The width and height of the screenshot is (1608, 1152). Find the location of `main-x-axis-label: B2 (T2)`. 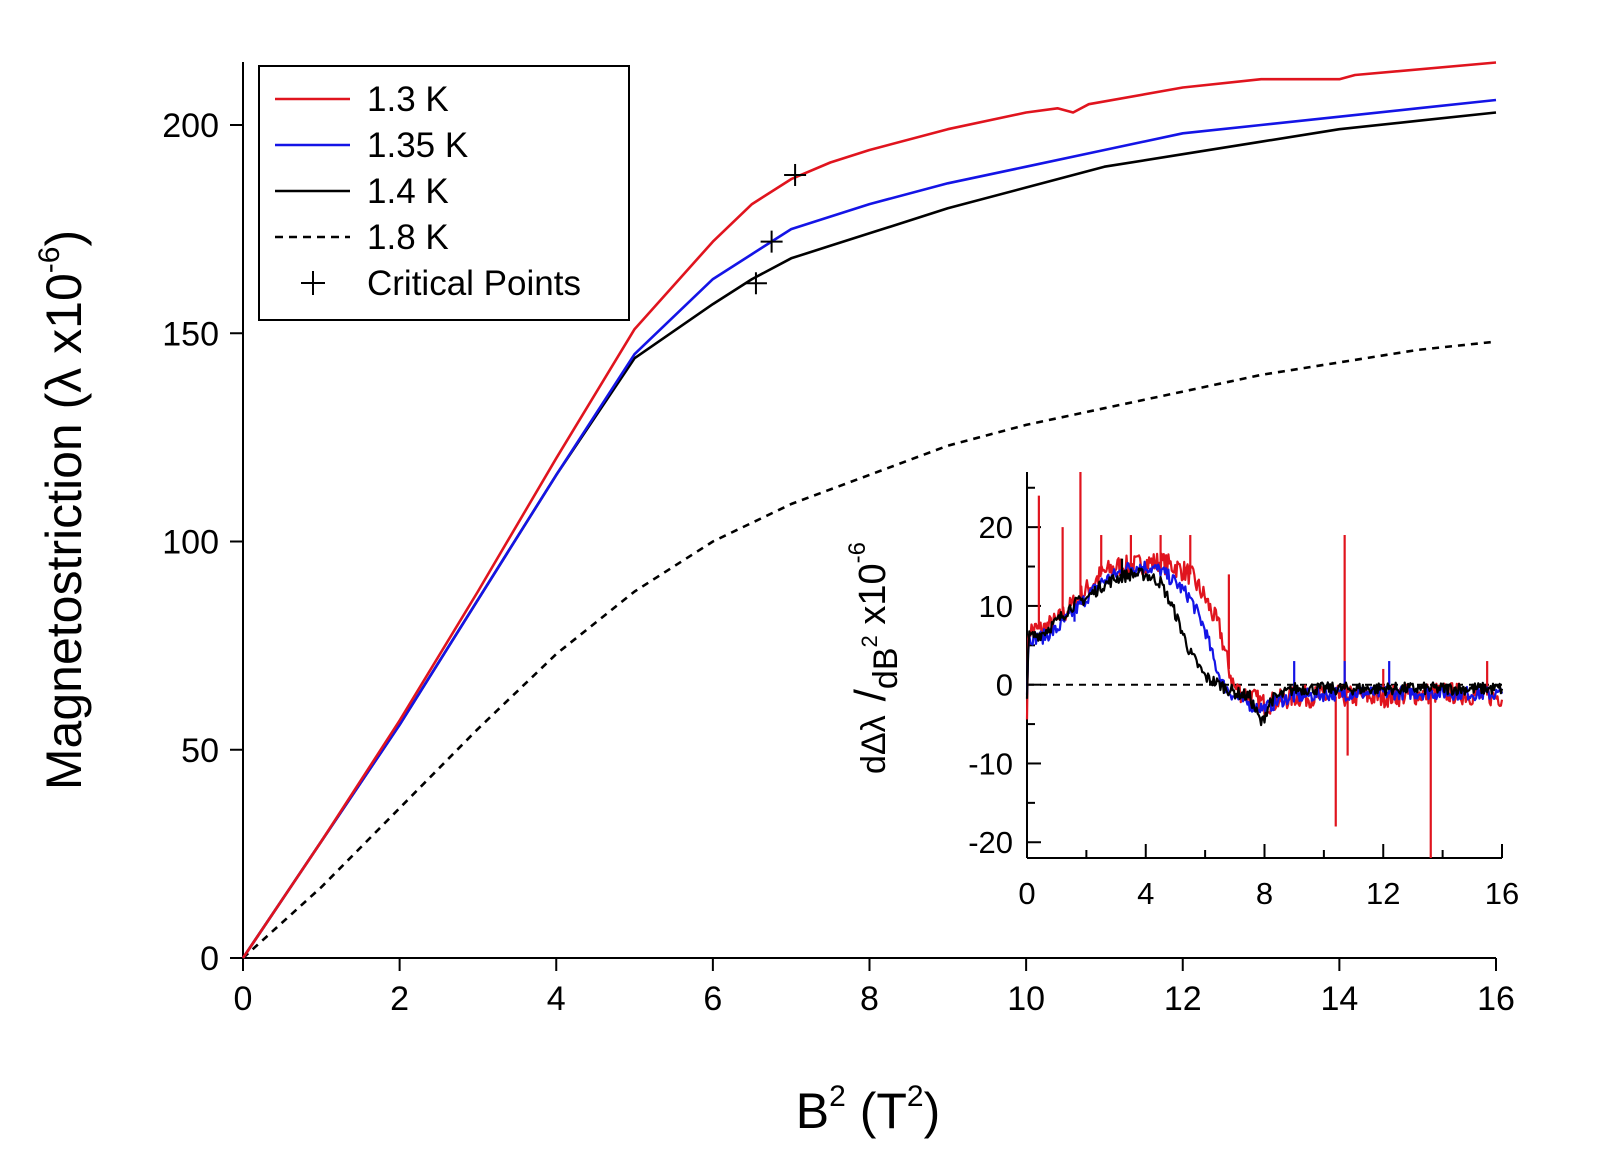

main-x-axis-label: B2 (T2) is located at coordinates (868, 1109).